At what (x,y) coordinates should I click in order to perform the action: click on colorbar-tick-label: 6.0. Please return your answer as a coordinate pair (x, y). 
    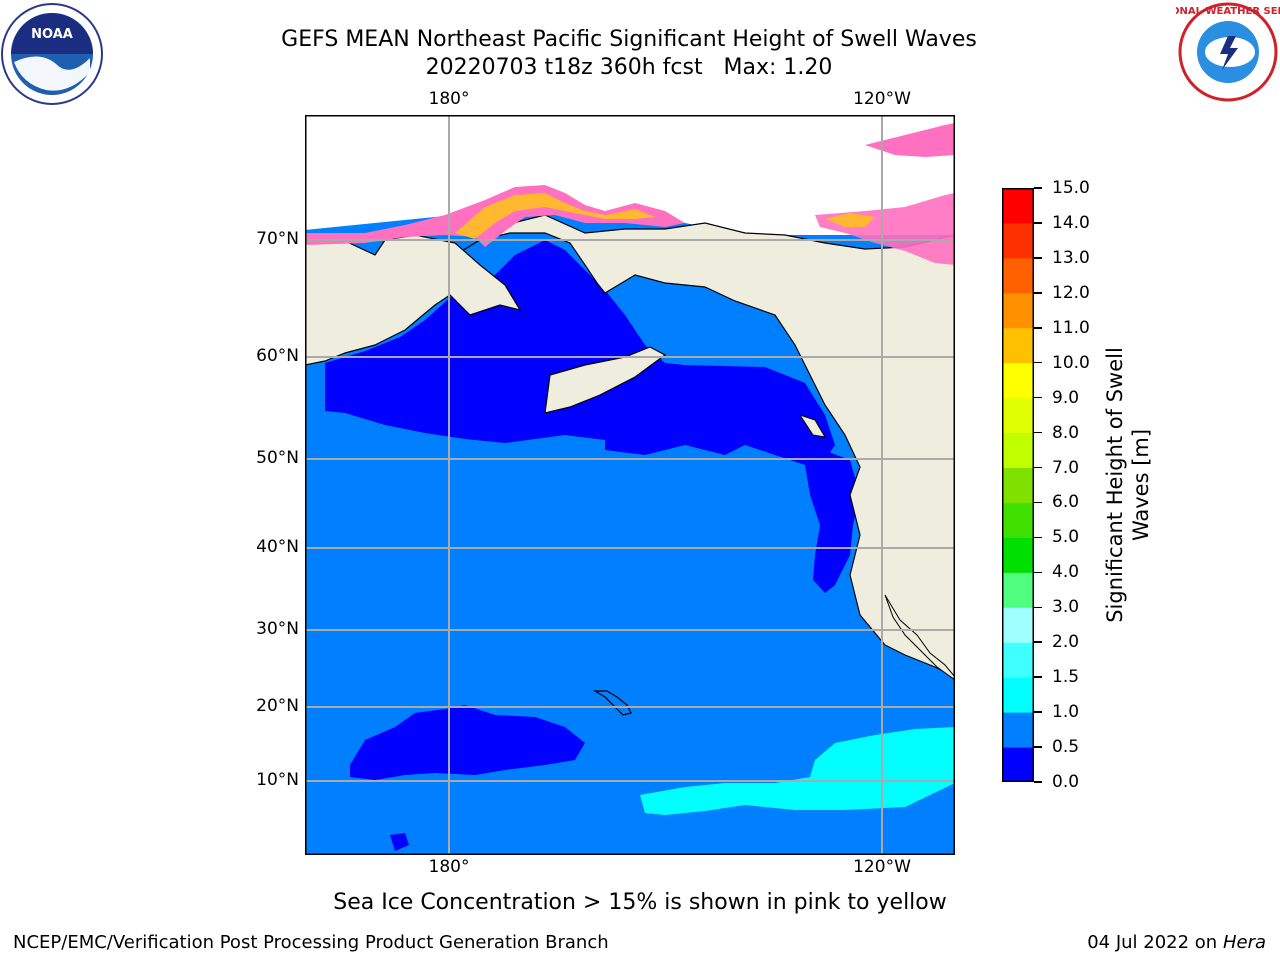
    Looking at the image, I should click on (1066, 502).